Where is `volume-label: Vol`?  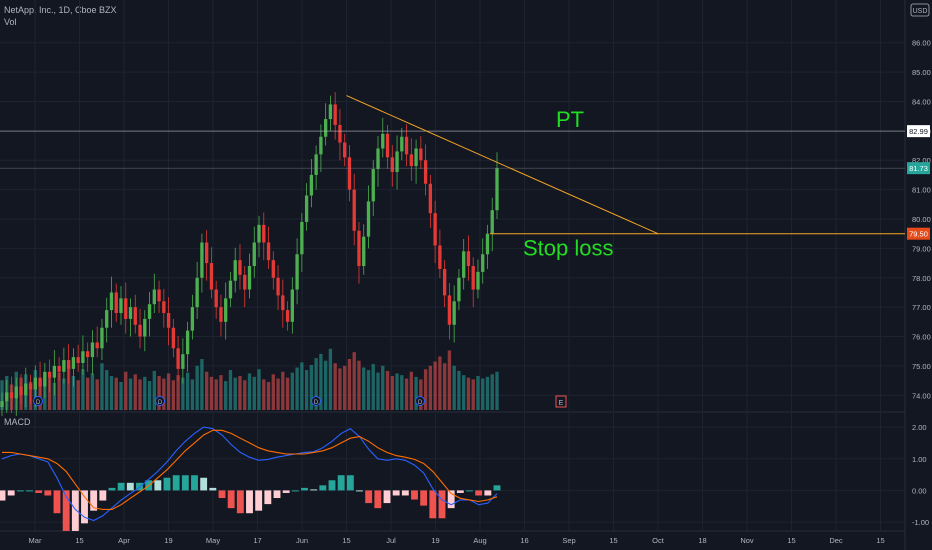 volume-label: Vol is located at coordinates (10, 22).